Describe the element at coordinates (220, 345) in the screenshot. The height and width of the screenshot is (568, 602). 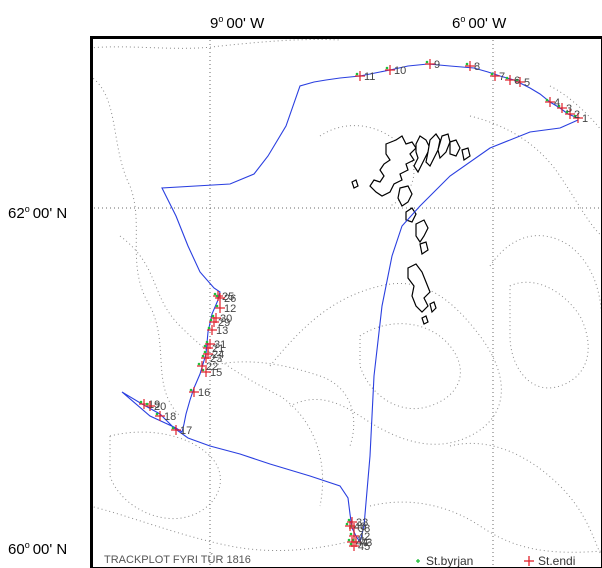
I see `station-label: 31` at that location.